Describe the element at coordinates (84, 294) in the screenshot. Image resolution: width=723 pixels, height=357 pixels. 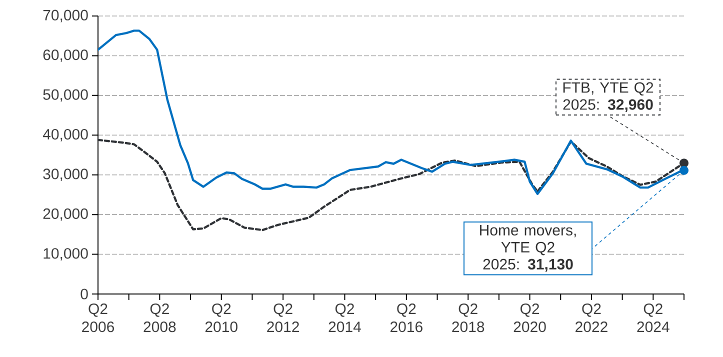
I see `y-tick-label: 0` at that location.